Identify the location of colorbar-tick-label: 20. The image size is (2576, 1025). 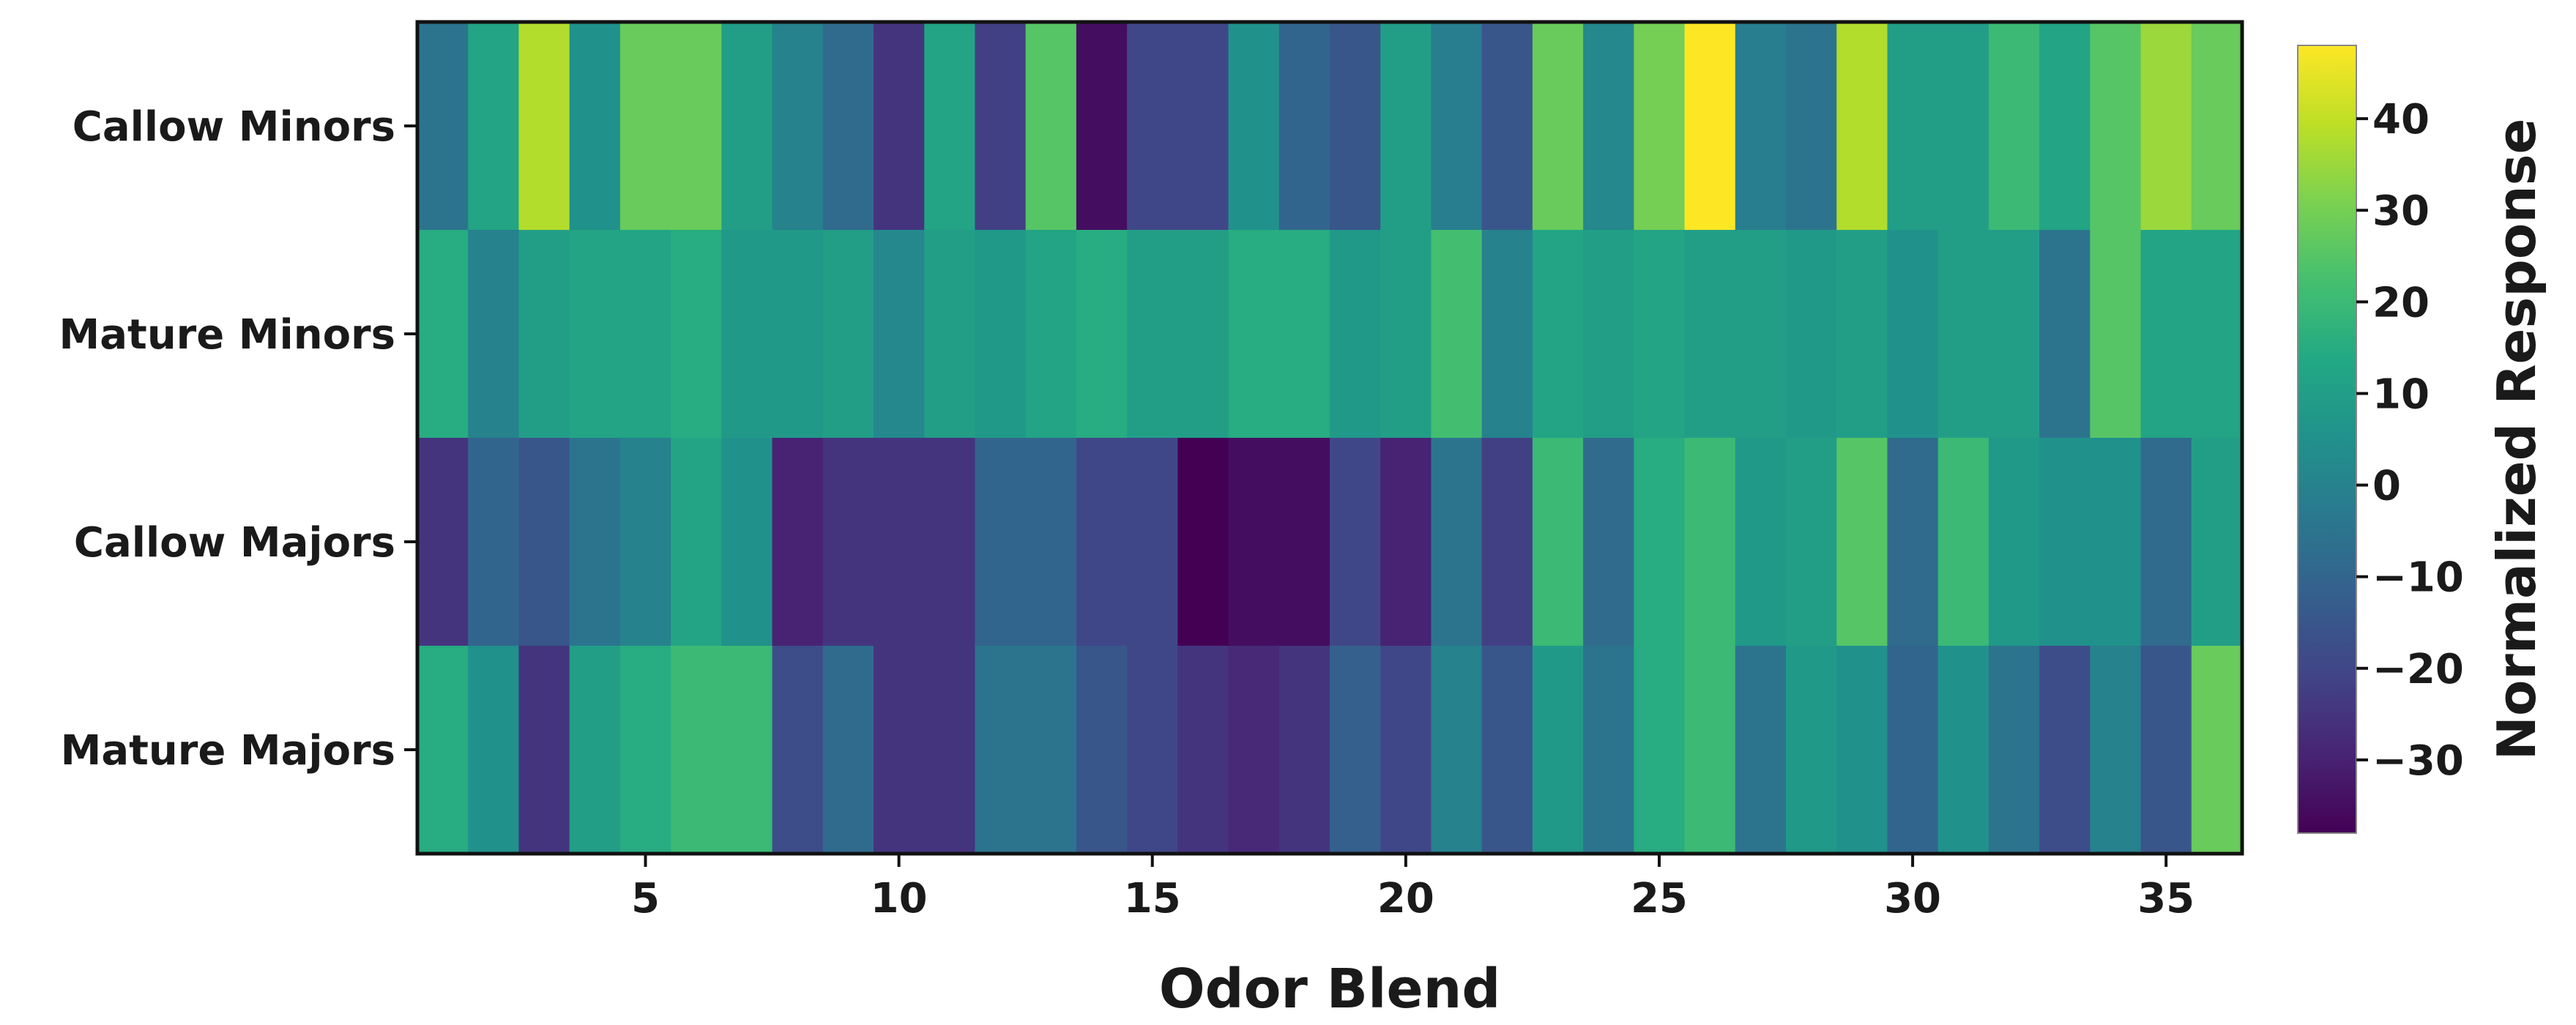
(2401, 303).